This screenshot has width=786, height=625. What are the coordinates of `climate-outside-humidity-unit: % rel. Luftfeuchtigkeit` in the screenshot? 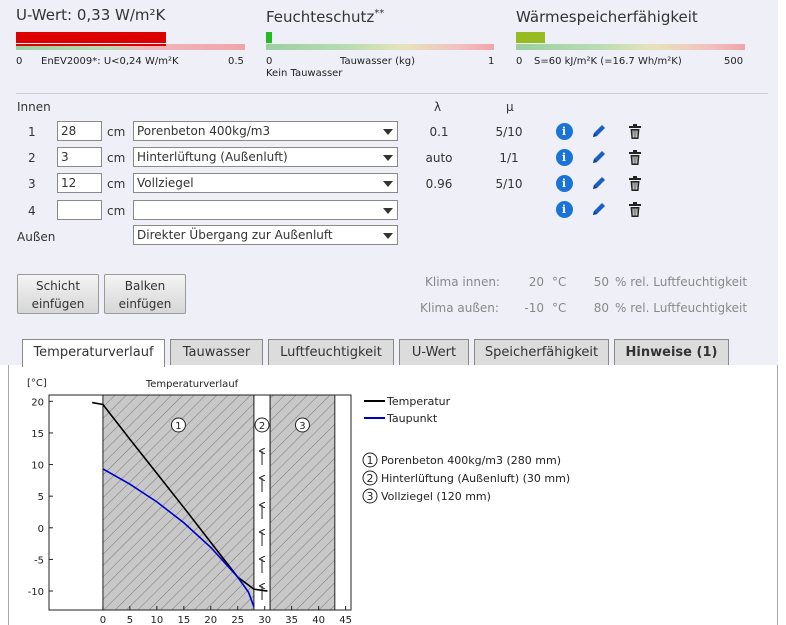 It's located at (681, 308).